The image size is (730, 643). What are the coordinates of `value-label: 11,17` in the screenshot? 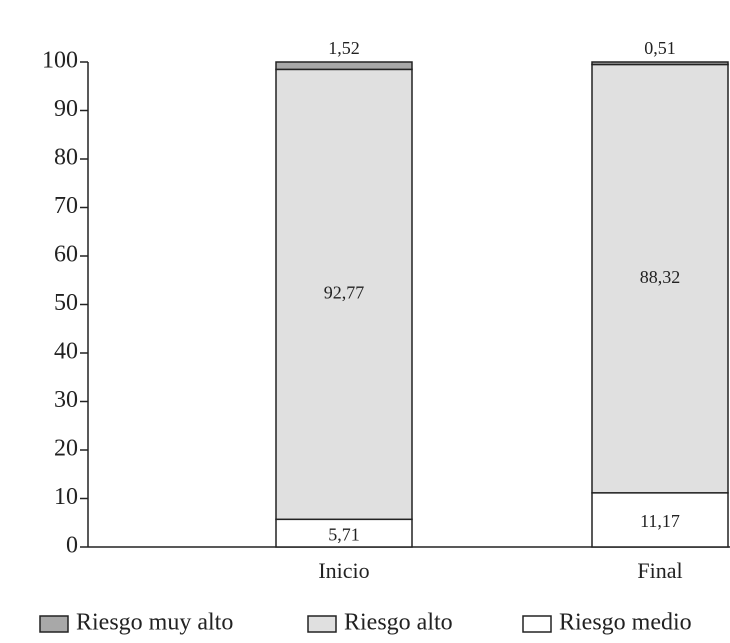 It's located at (660, 521).